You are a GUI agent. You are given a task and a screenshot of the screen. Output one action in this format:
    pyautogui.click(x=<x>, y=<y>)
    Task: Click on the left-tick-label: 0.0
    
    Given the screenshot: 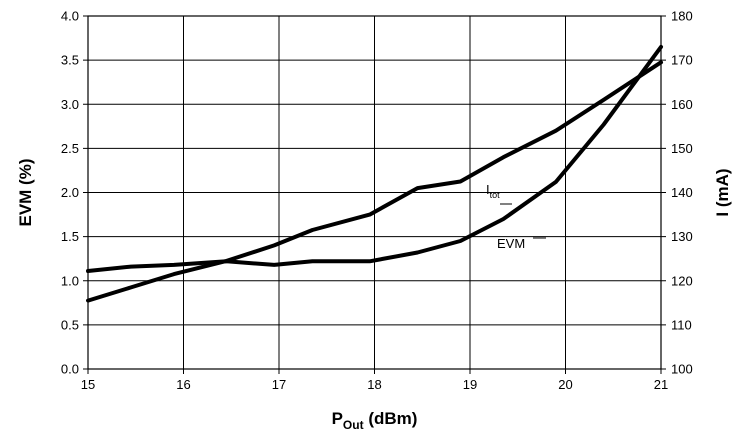 What is the action you would take?
    pyautogui.click(x=70, y=369)
    